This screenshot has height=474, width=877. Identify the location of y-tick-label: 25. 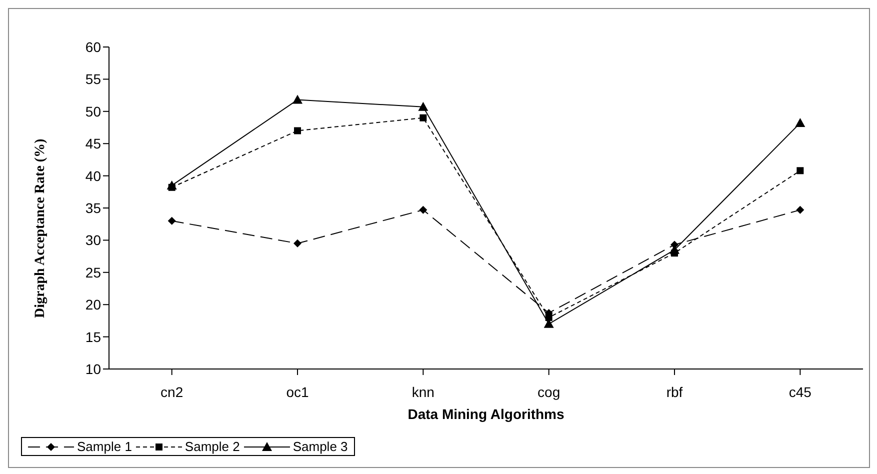
(93, 272).